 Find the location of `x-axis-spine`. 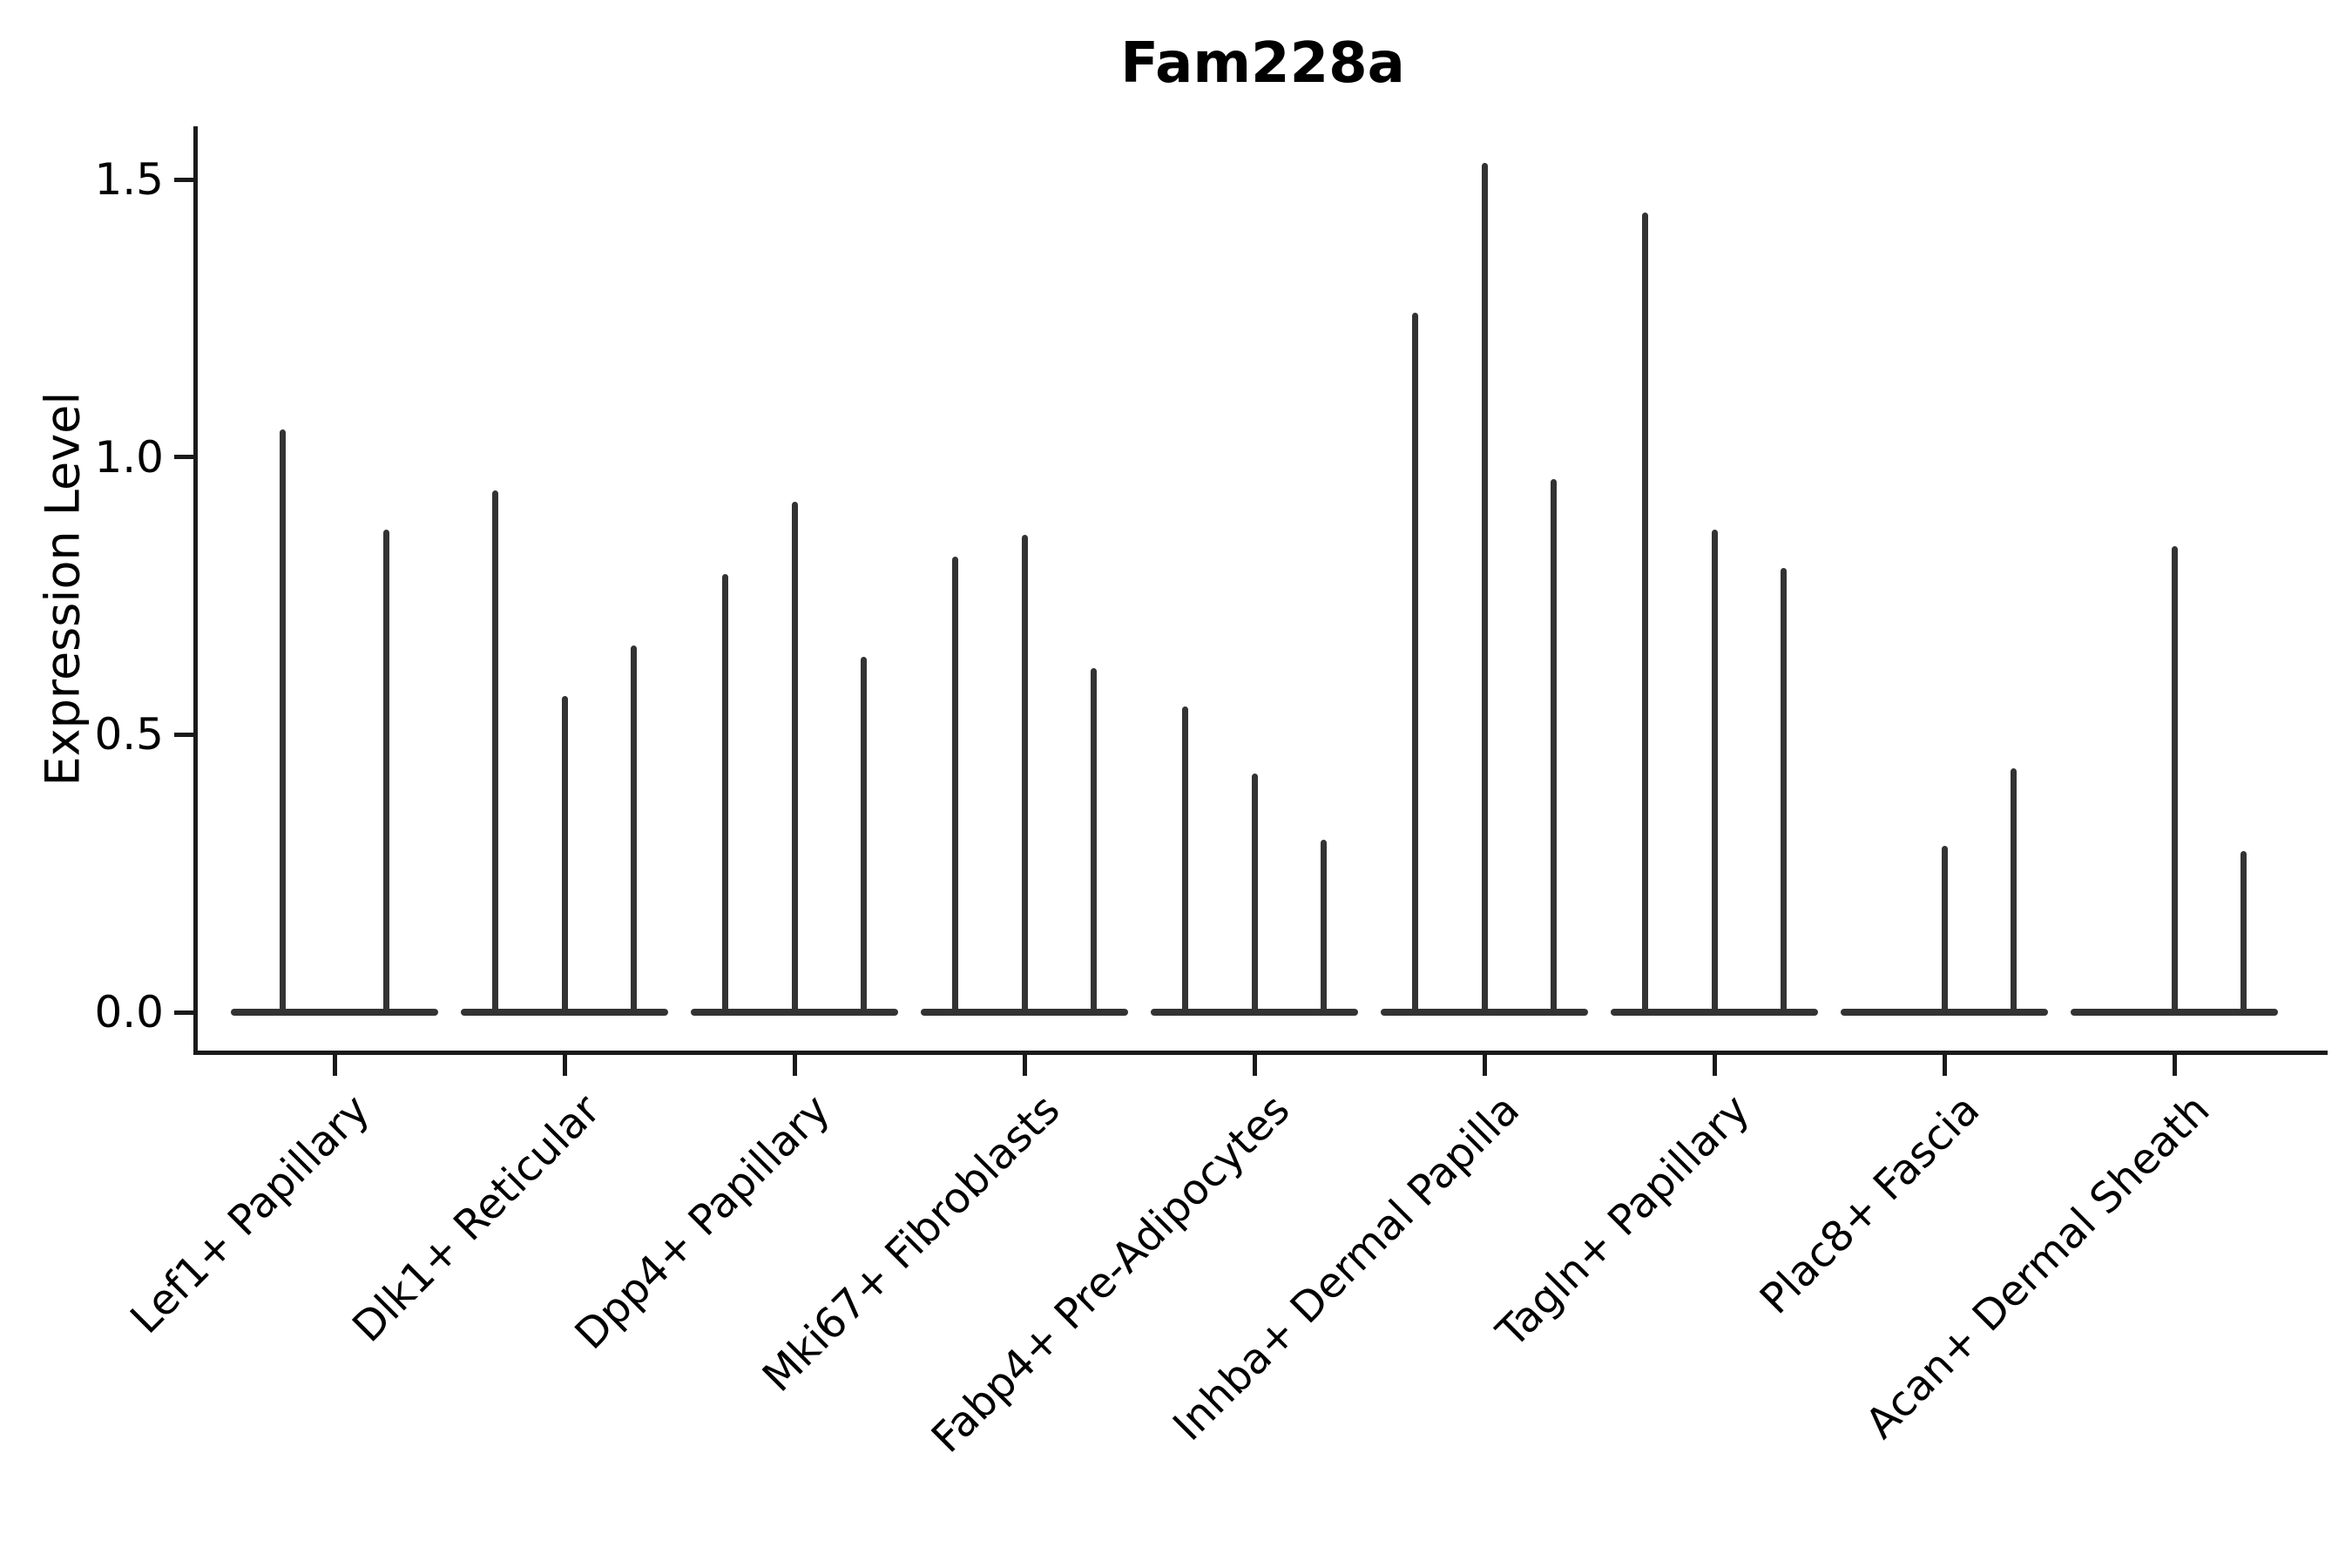

x-axis-spine is located at coordinates (1260, 1053).